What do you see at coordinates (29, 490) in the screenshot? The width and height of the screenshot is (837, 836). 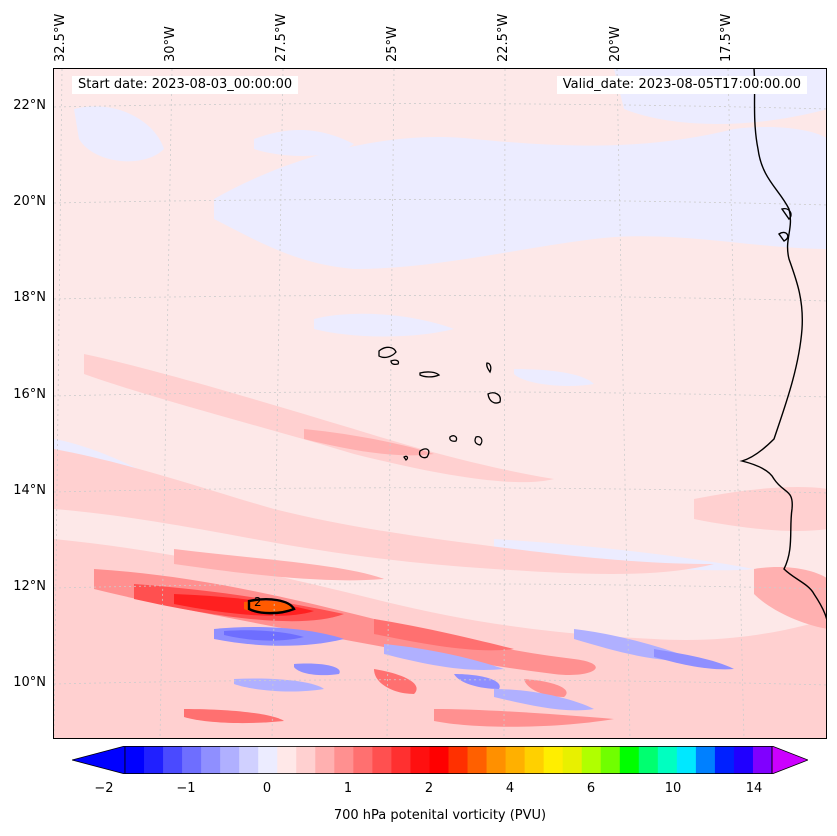 I see `lat-label: 14°N` at bounding box center [29, 490].